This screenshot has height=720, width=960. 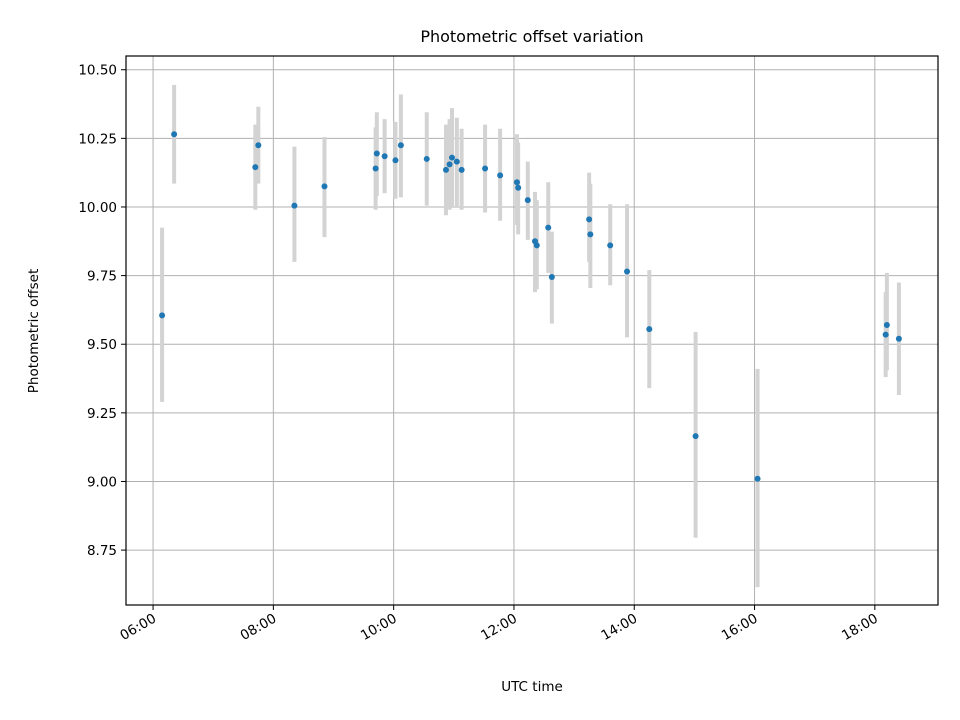 I want to click on y-tick-label: 8.75, so click(x=102, y=551).